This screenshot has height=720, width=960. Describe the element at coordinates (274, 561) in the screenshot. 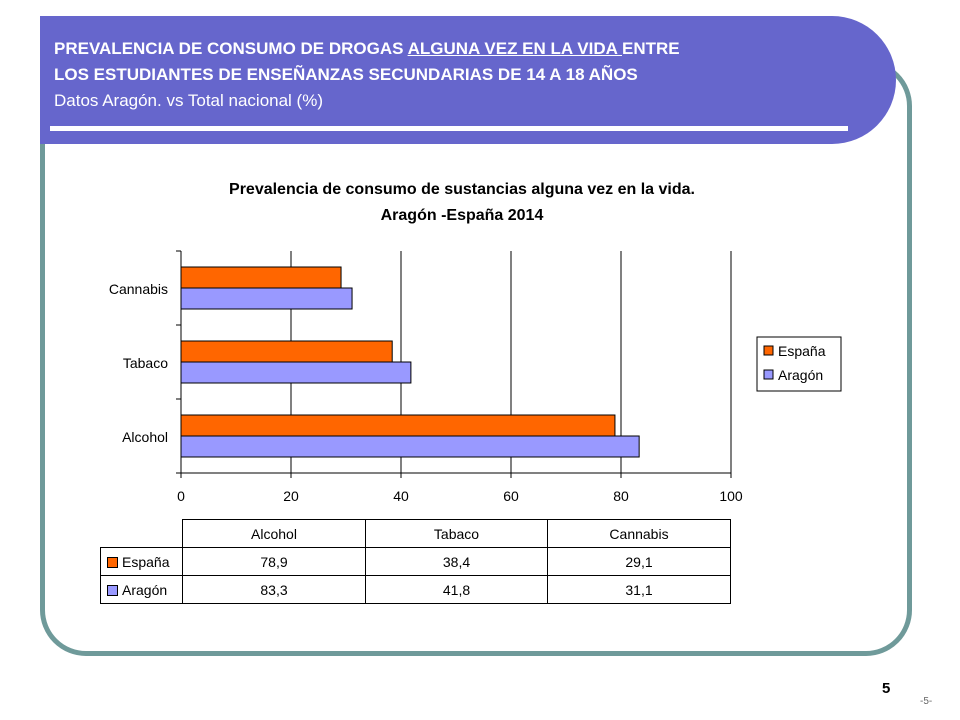

I see `table-cell: 78,9` at that location.